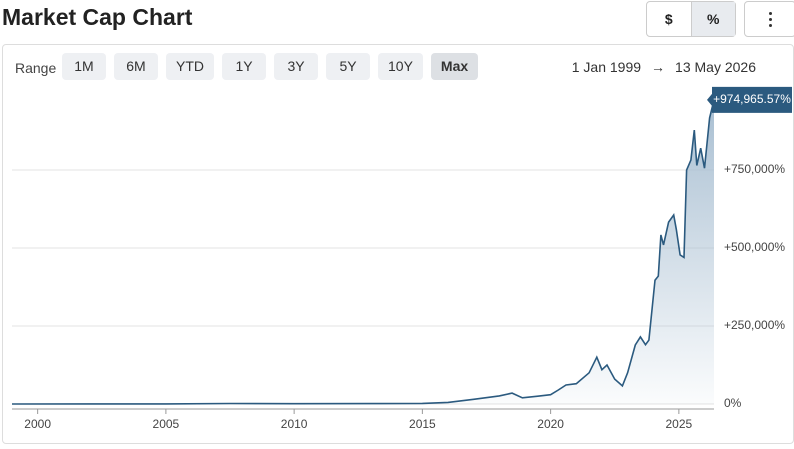 Image resolution: width=794 pixels, height=449 pixels. What do you see at coordinates (668, 19) in the screenshot?
I see `toggle-button: $` at bounding box center [668, 19].